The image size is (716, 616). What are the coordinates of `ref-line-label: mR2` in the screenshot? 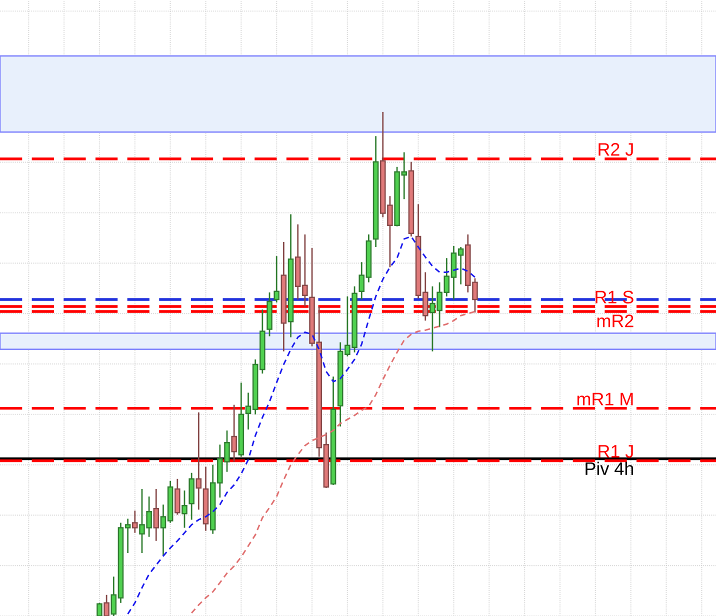 It's located at (615, 321).